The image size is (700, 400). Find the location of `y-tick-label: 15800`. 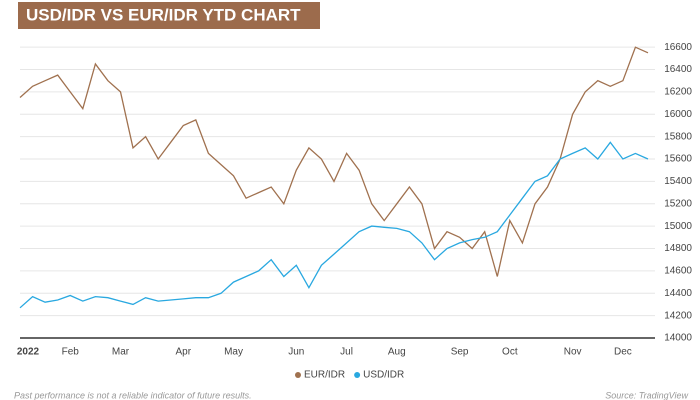

y-tick-label: 15800 is located at coordinates (678, 136).